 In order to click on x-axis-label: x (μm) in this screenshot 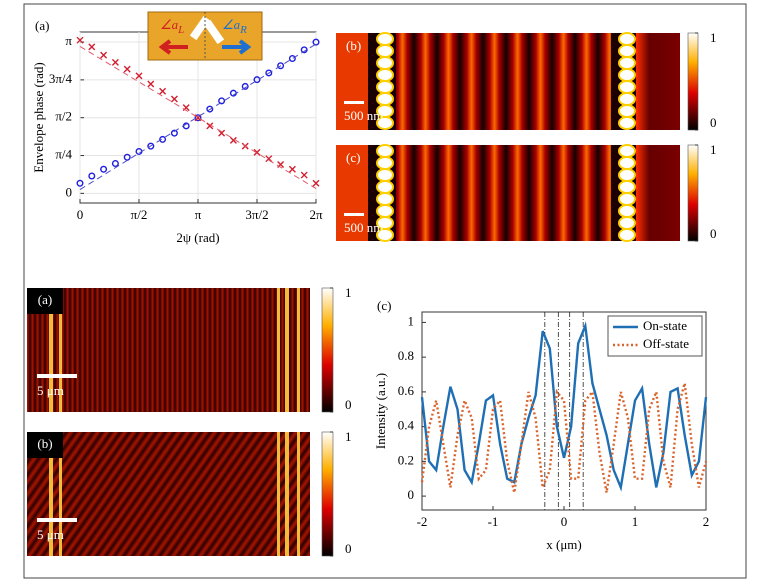, I will do `click(564, 544)`.